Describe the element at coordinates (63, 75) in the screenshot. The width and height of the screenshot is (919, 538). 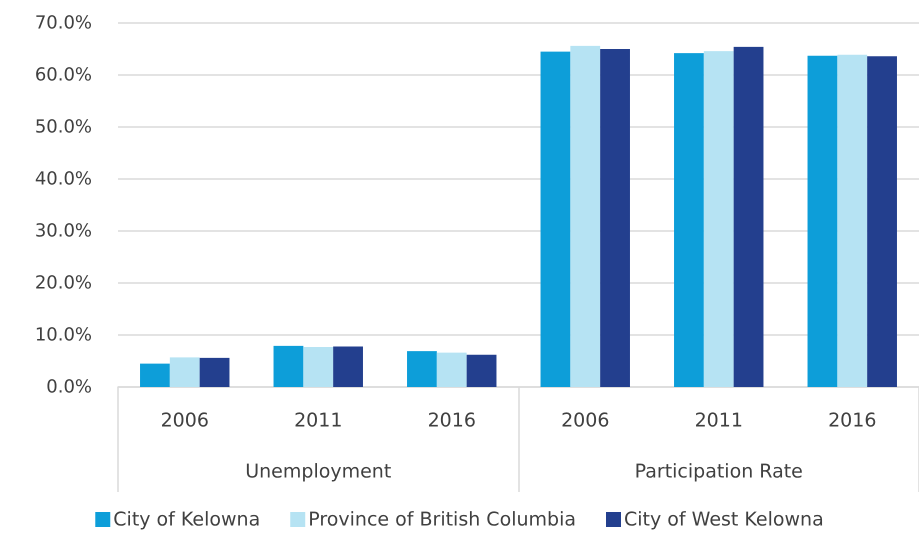
I see `y-tick-label: 60.0%` at that location.